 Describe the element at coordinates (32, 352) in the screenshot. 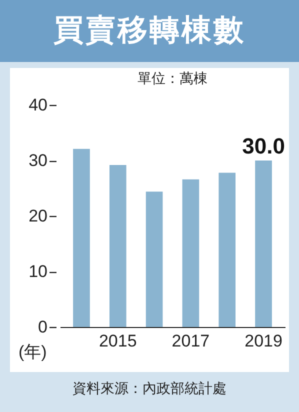

I see `x-axis-title: (年)` at that location.